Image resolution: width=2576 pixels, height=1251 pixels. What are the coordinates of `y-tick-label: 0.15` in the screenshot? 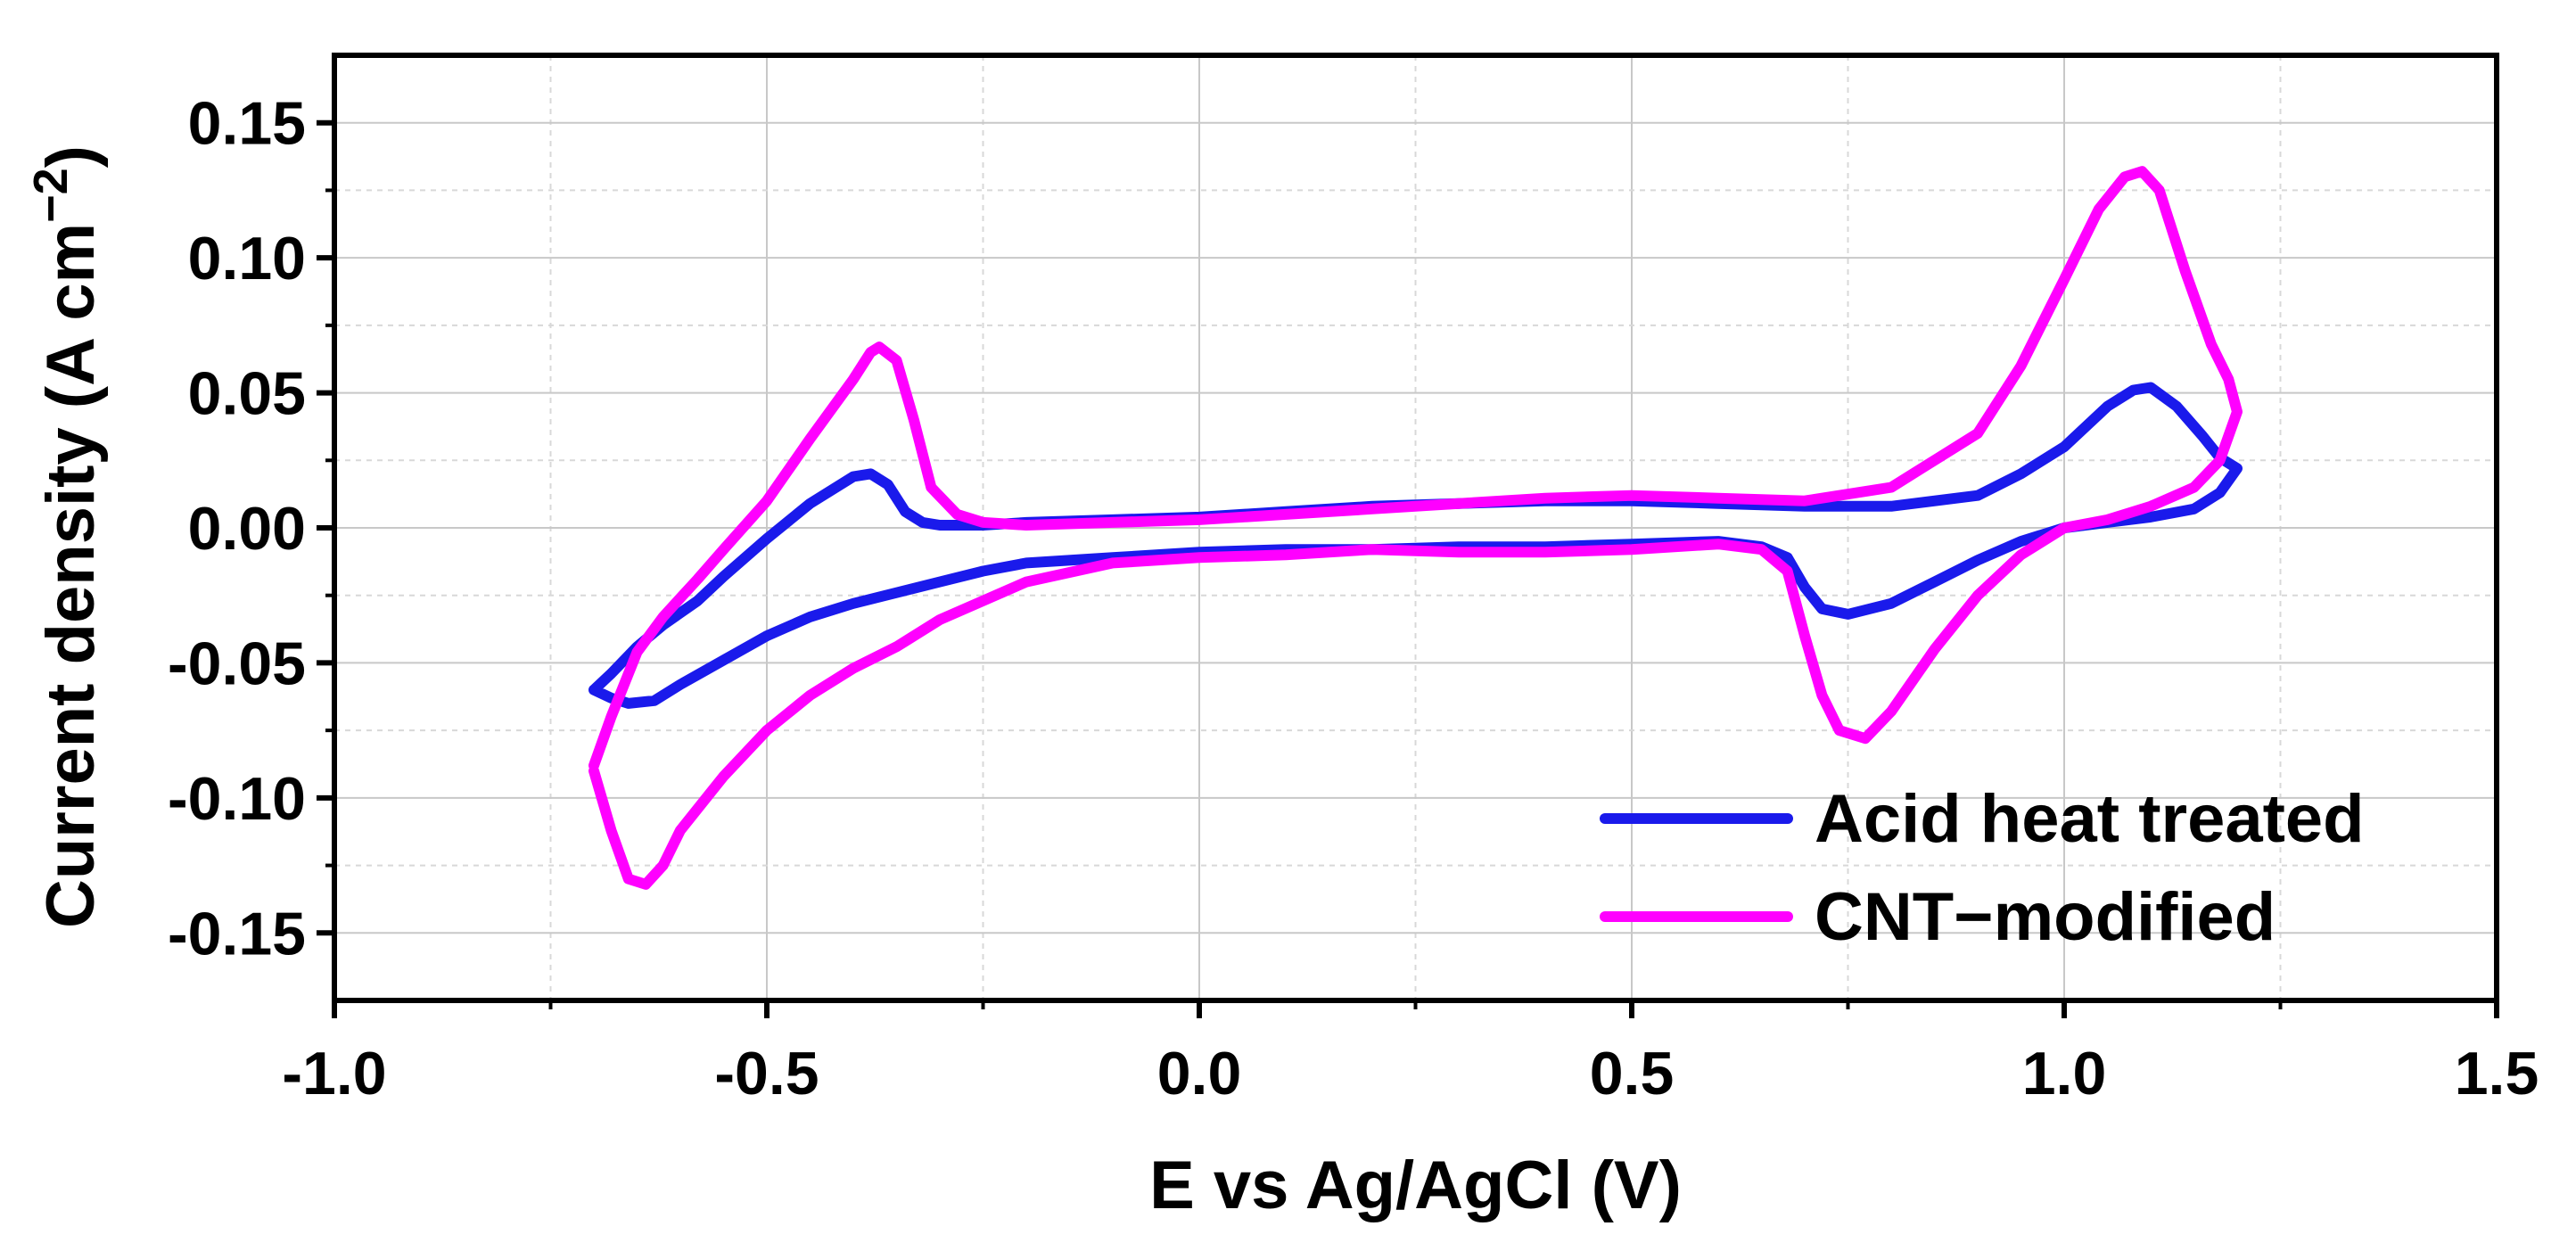 It's located at (247, 124).